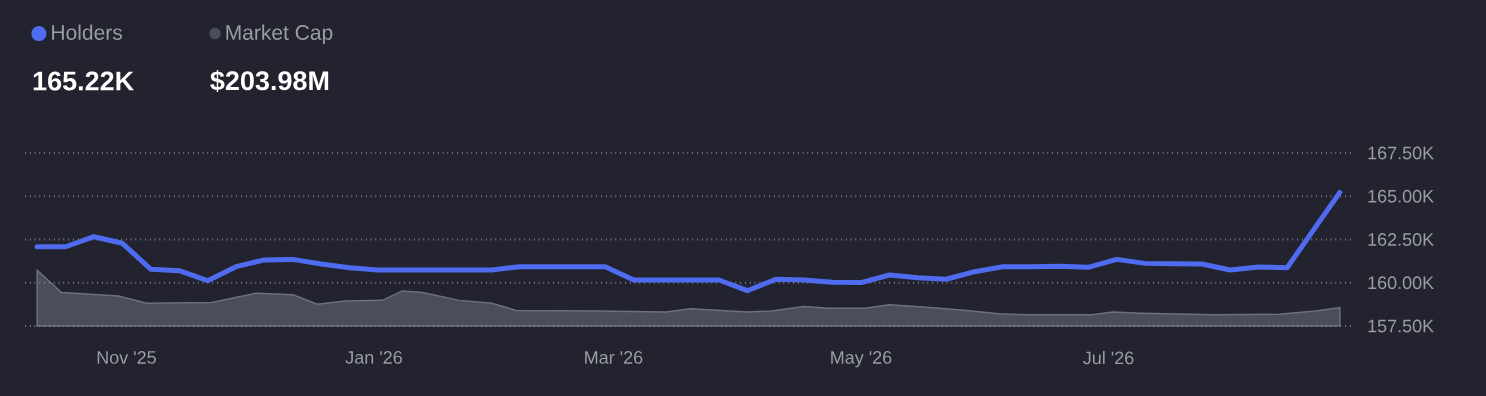  Describe the element at coordinates (1401, 283) in the screenshot. I see `y-tick-label: 160.00K` at that location.